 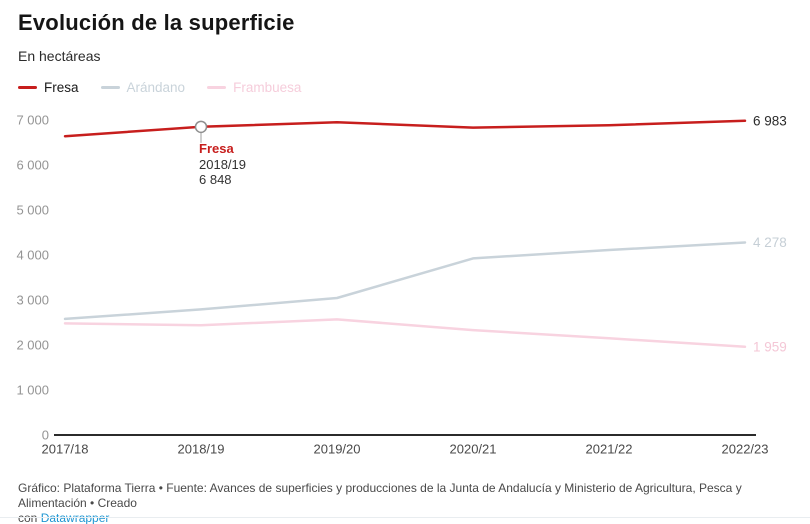 I want to click on x-axis-tick-label: 2017/18, so click(x=65, y=449).